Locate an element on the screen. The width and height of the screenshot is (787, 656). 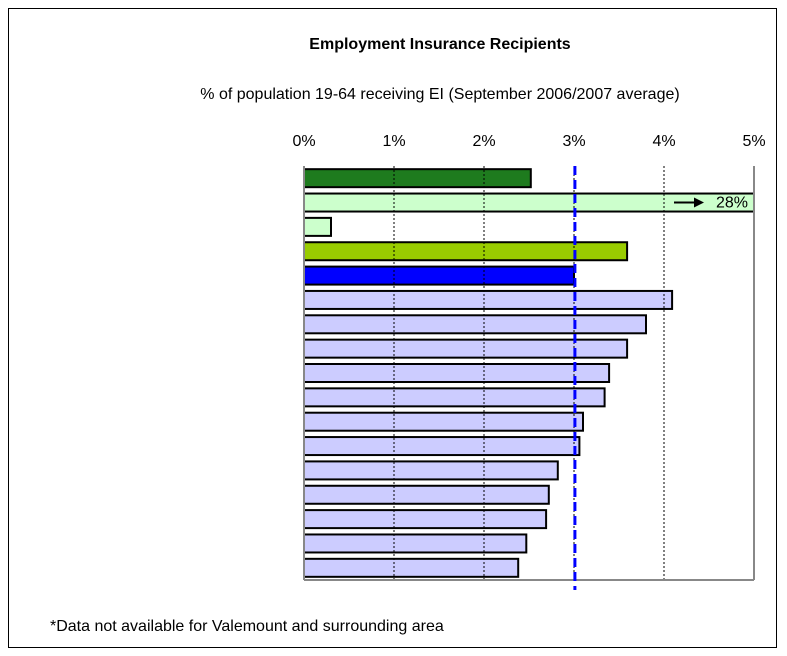
label-arrowhead is located at coordinates (699, 202).